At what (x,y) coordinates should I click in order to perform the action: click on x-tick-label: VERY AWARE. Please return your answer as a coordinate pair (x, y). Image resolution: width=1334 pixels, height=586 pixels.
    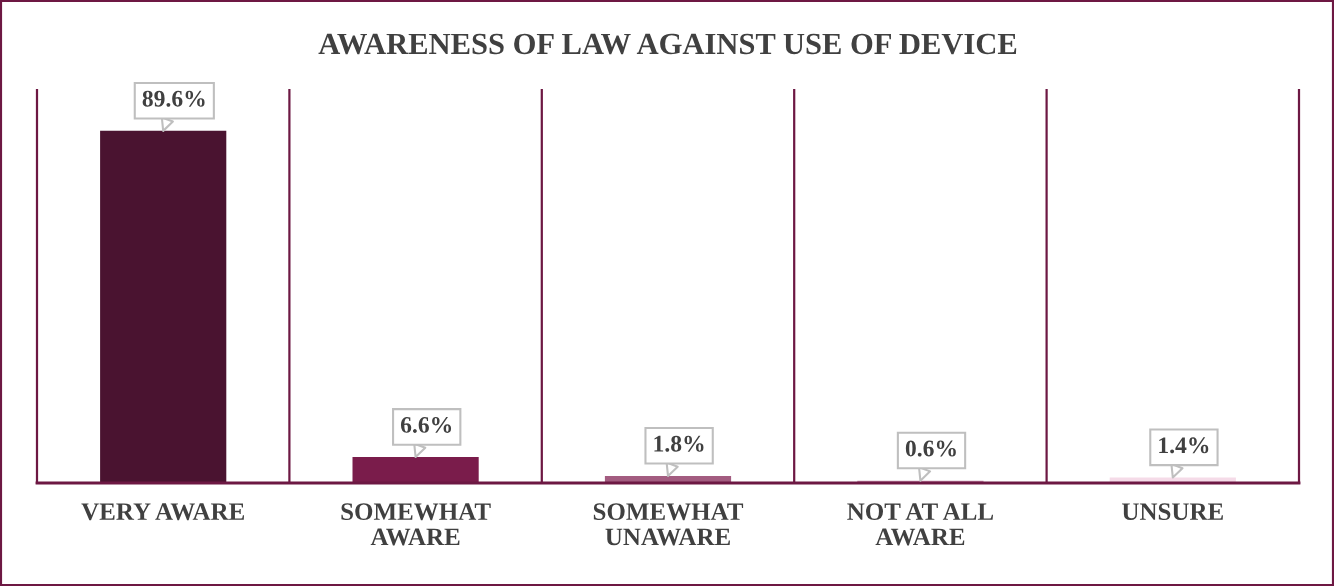
    Looking at the image, I should click on (162, 512).